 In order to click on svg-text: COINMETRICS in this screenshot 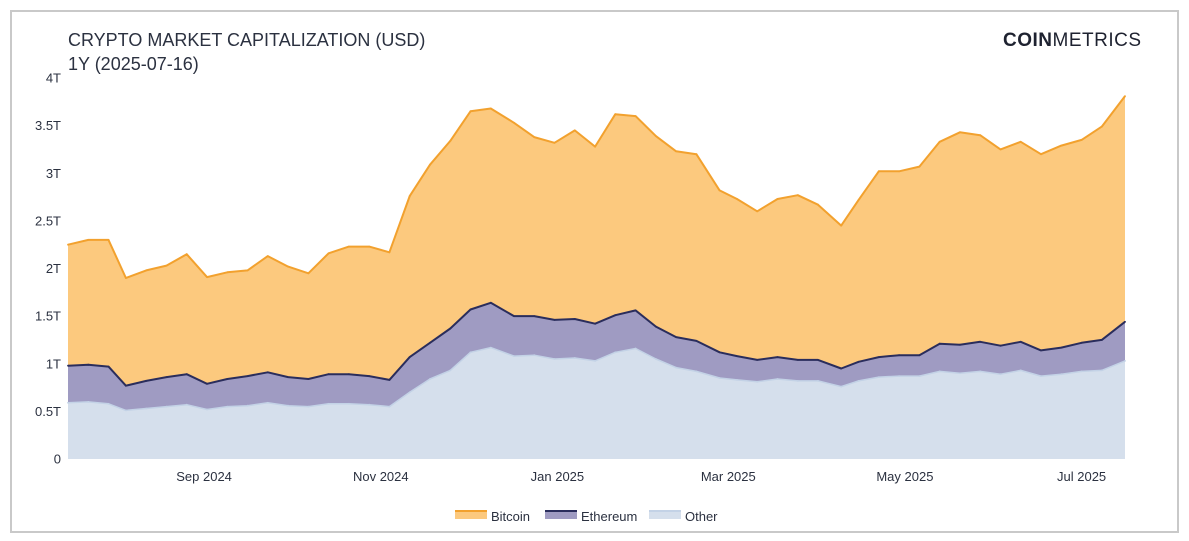, I will do `click(1072, 40)`.